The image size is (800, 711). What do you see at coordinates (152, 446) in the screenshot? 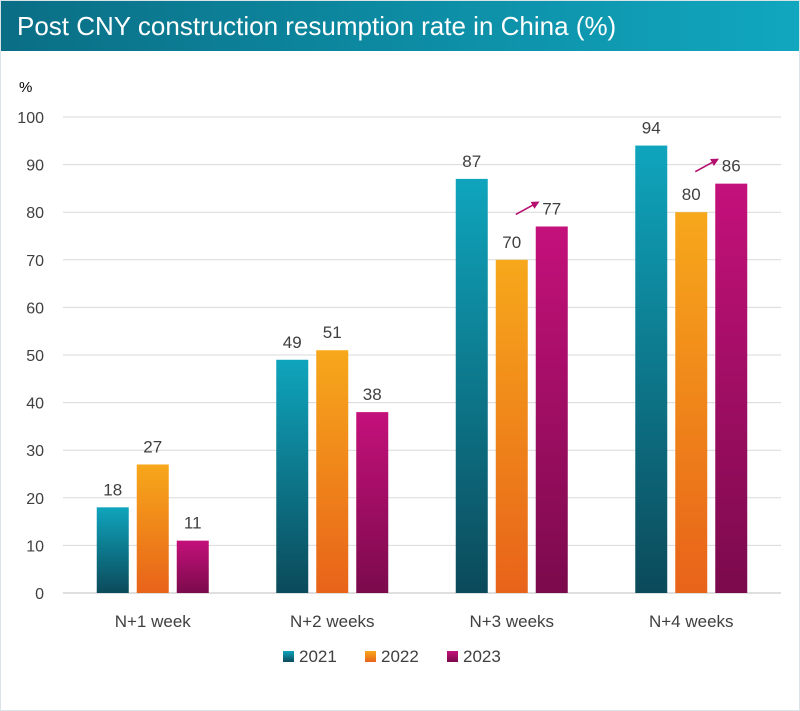
I see `data-label: 27` at bounding box center [152, 446].